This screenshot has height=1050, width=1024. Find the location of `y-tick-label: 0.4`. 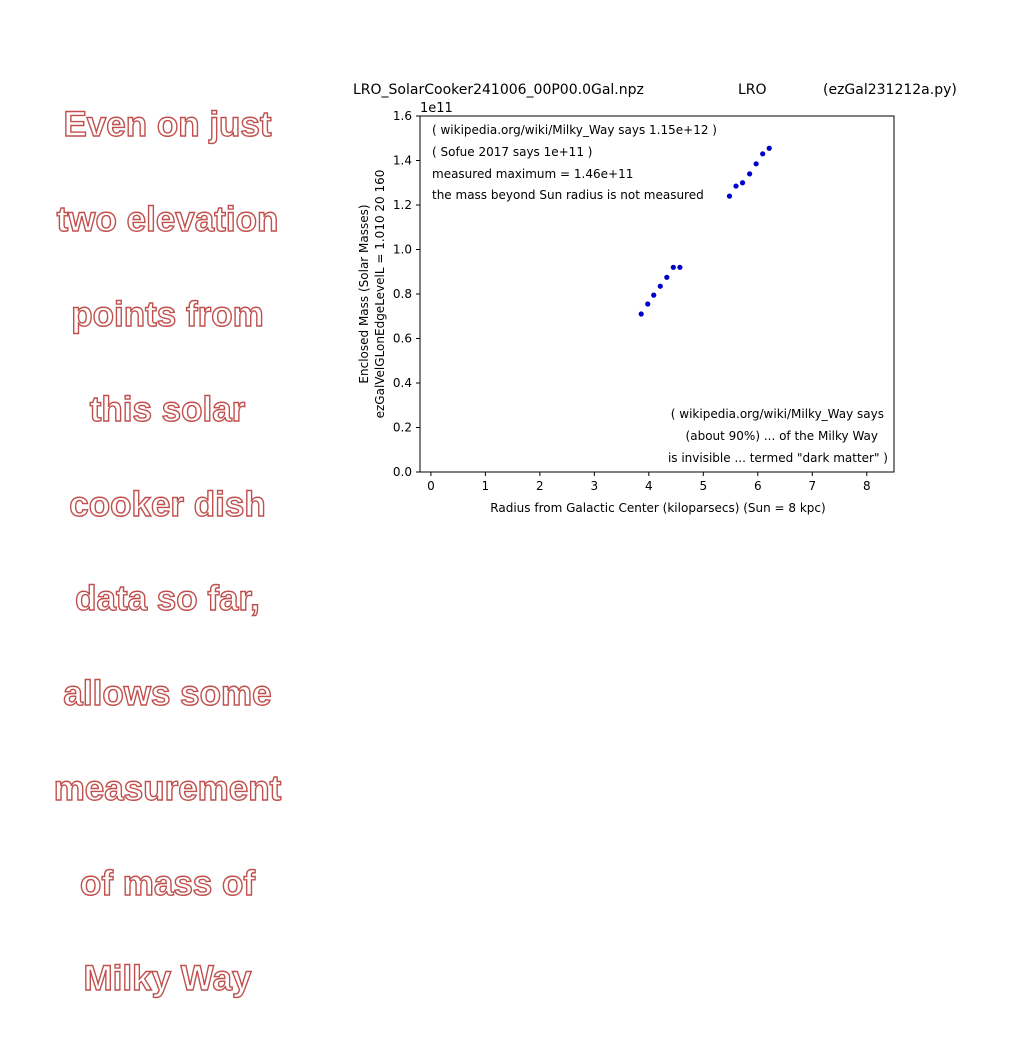

y-tick-label: 0.4 is located at coordinates (402, 383).